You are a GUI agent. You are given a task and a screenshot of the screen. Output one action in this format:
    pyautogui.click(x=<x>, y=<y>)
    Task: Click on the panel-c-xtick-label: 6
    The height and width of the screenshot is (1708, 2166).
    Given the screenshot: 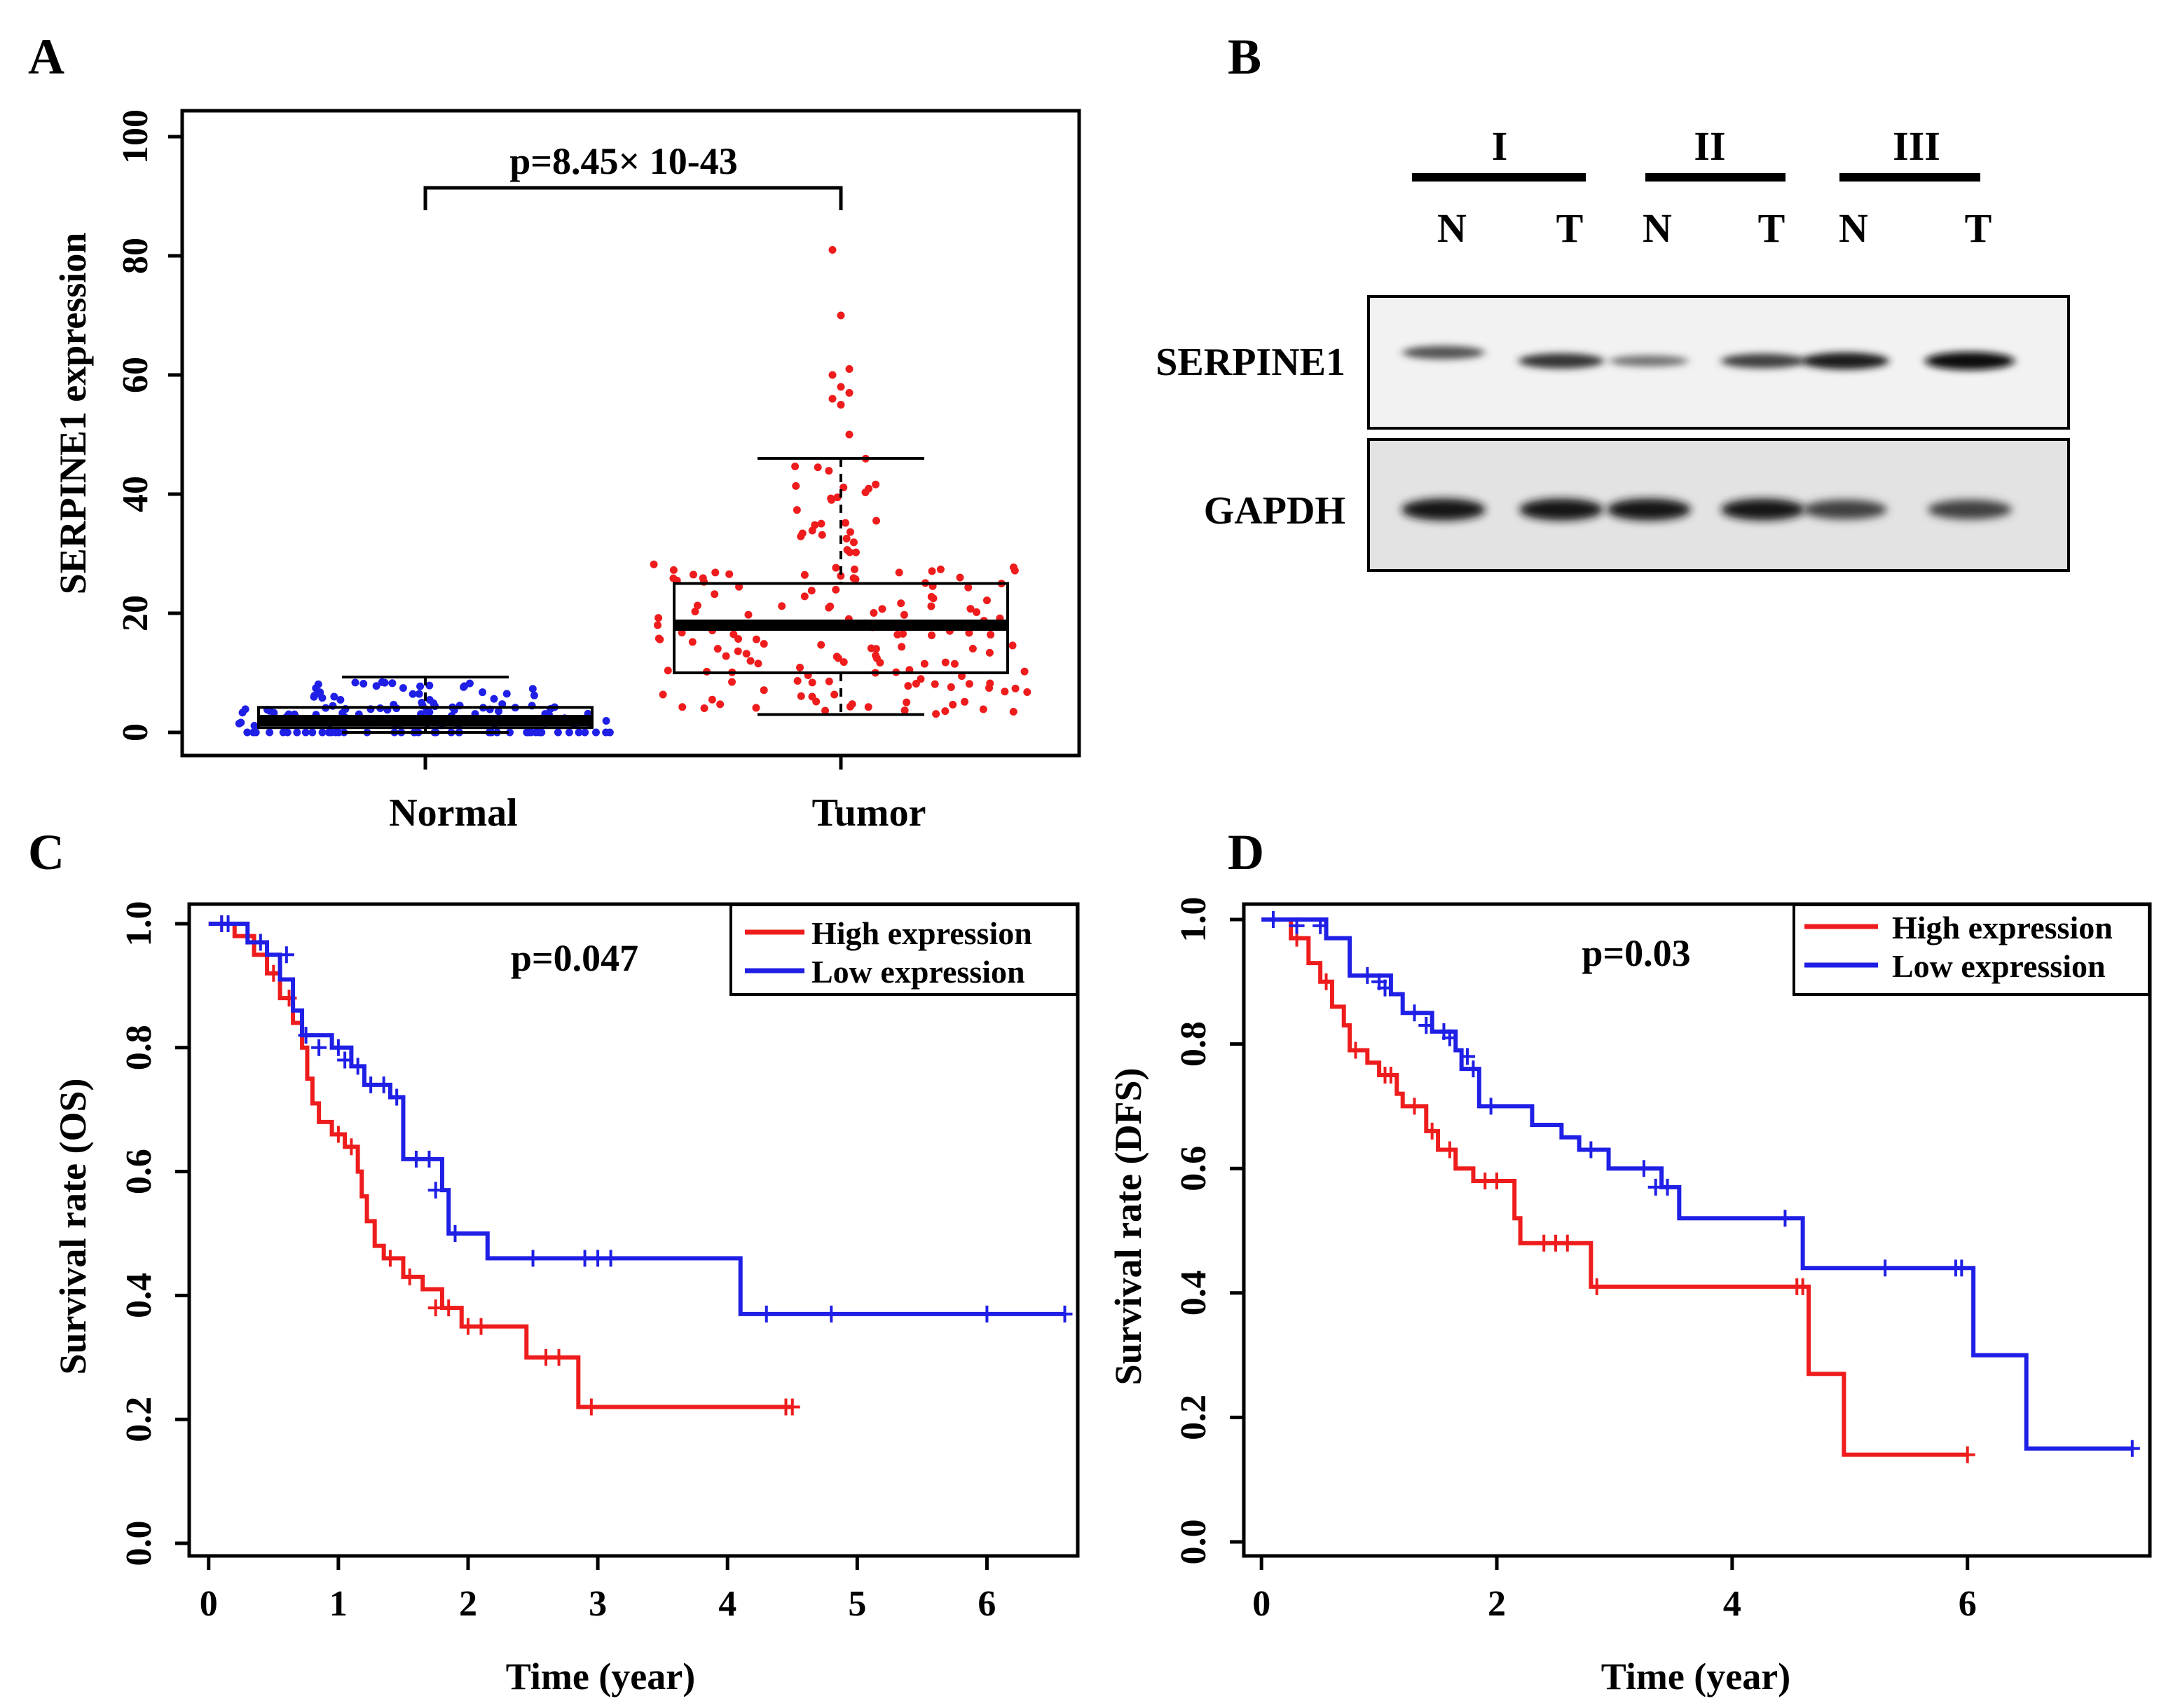 What is the action you would take?
    pyautogui.click(x=987, y=1604)
    